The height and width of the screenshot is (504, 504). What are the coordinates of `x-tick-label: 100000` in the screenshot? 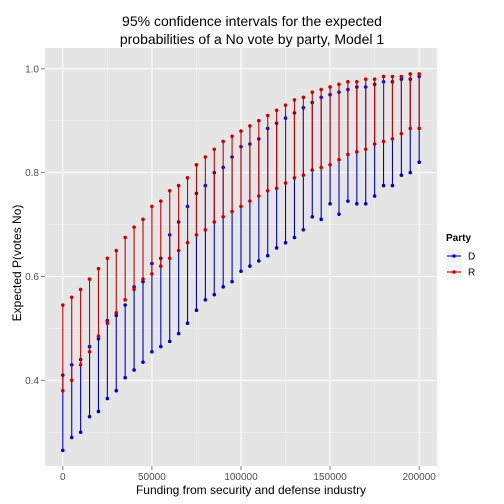 It's located at (241, 477).